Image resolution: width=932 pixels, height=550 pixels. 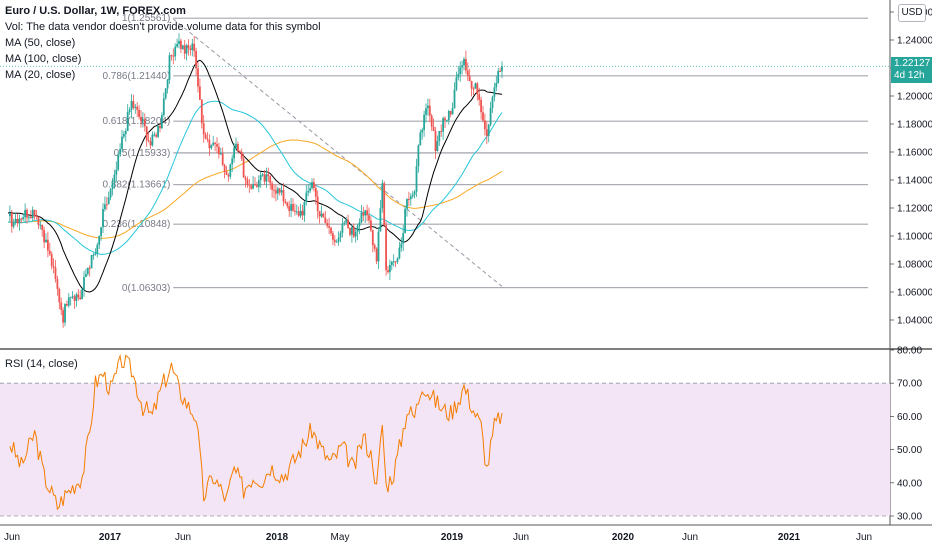 What do you see at coordinates (43, 59) in the screenshot?
I see `ma100-legend: MA (100, close)` at bounding box center [43, 59].